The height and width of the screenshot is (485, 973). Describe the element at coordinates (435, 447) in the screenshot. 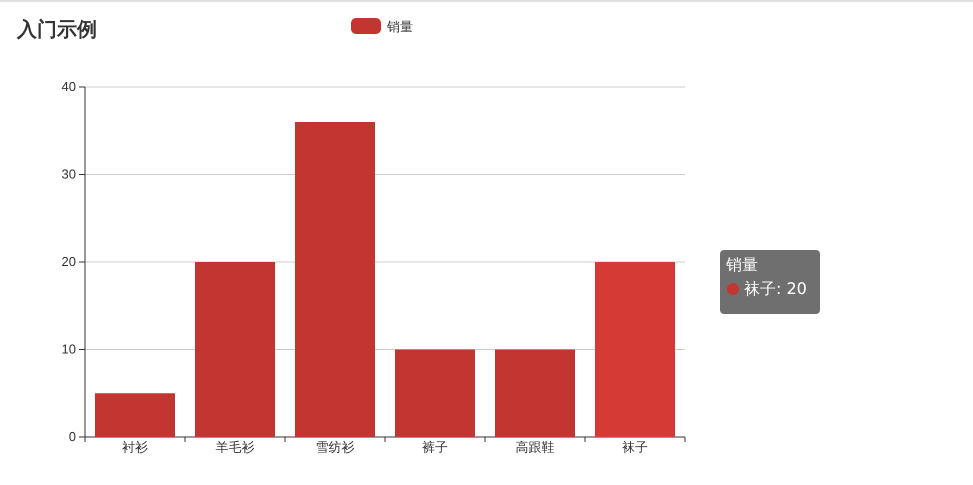

I see `x-tick-label: 裤子` at that location.